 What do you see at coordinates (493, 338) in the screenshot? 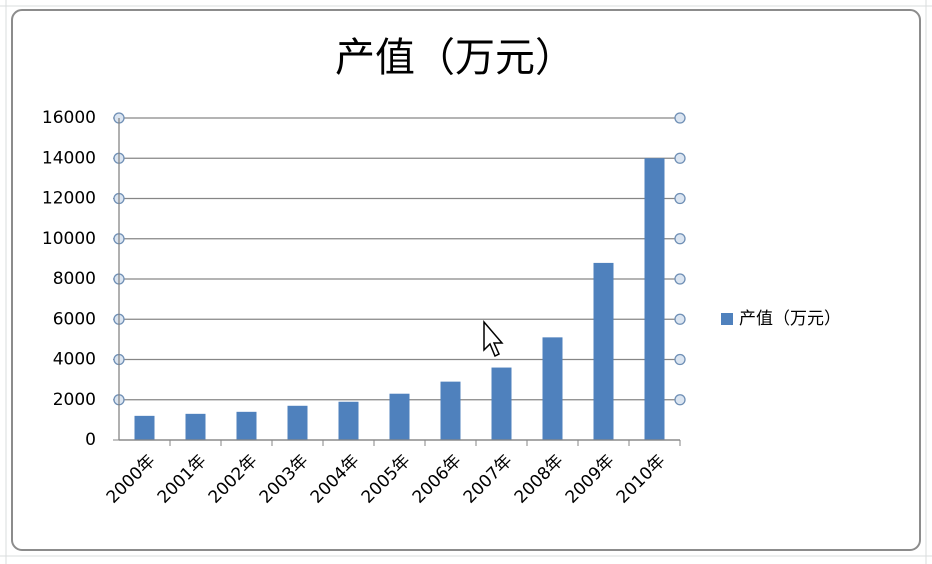
I see `mouse-cursor` at bounding box center [493, 338].